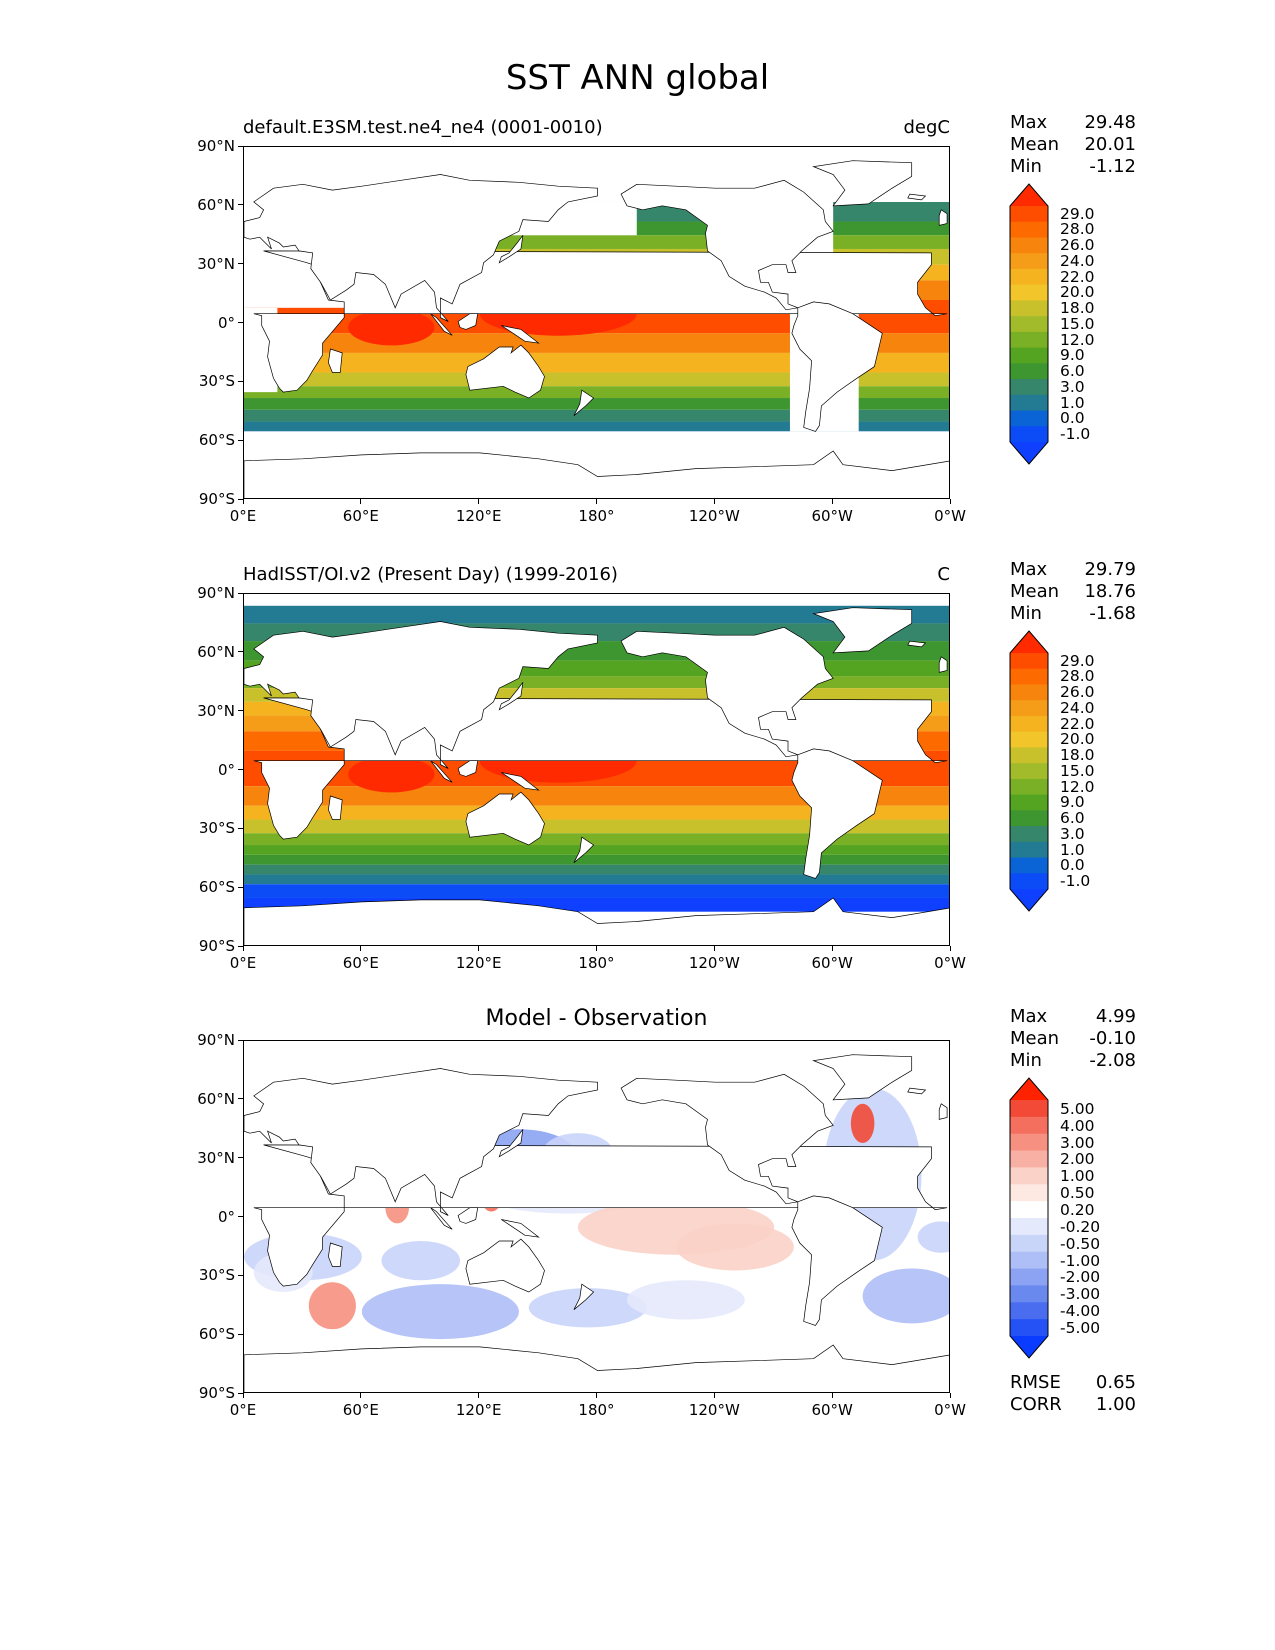  What do you see at coordinates (1072, 418) in the screenshot?
I see `colorbar-label: 0.0` at bounding box center [1072, 418].